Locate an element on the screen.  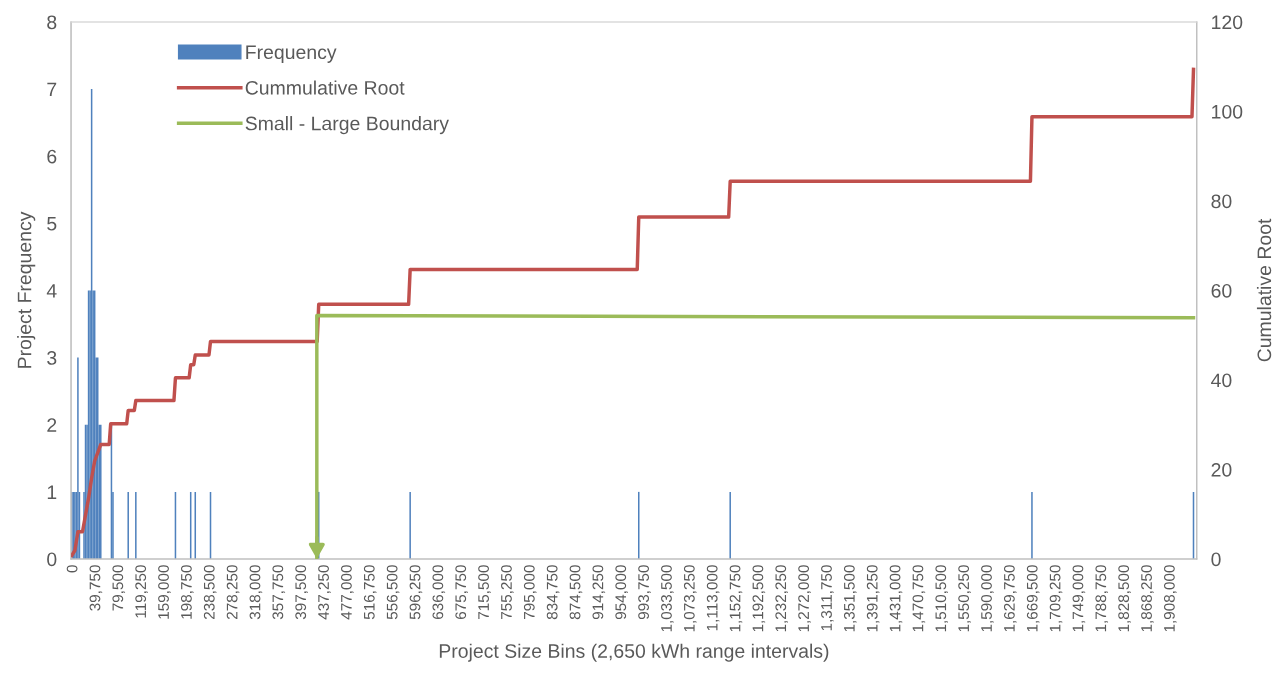
y2-tick-label: 120 is located at coordinates (1227, 22).